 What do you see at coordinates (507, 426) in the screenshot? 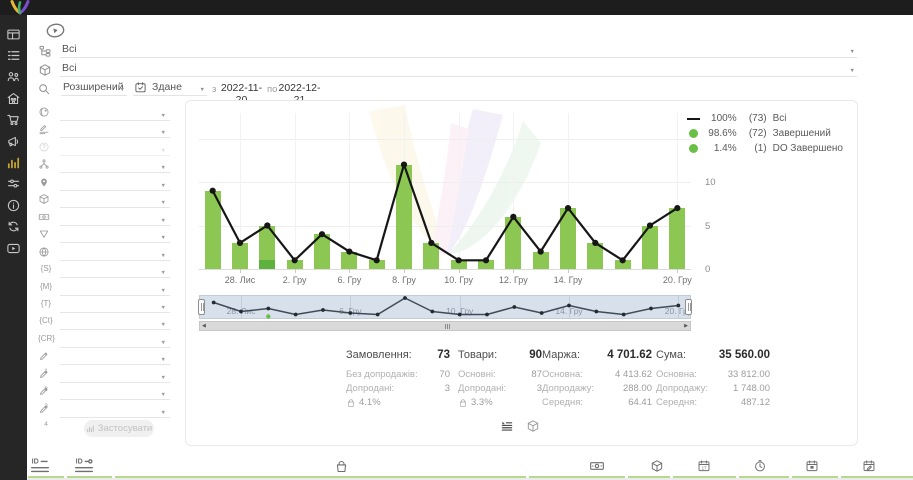
I see `toggle-list-view` at bounding box center [507, 426].